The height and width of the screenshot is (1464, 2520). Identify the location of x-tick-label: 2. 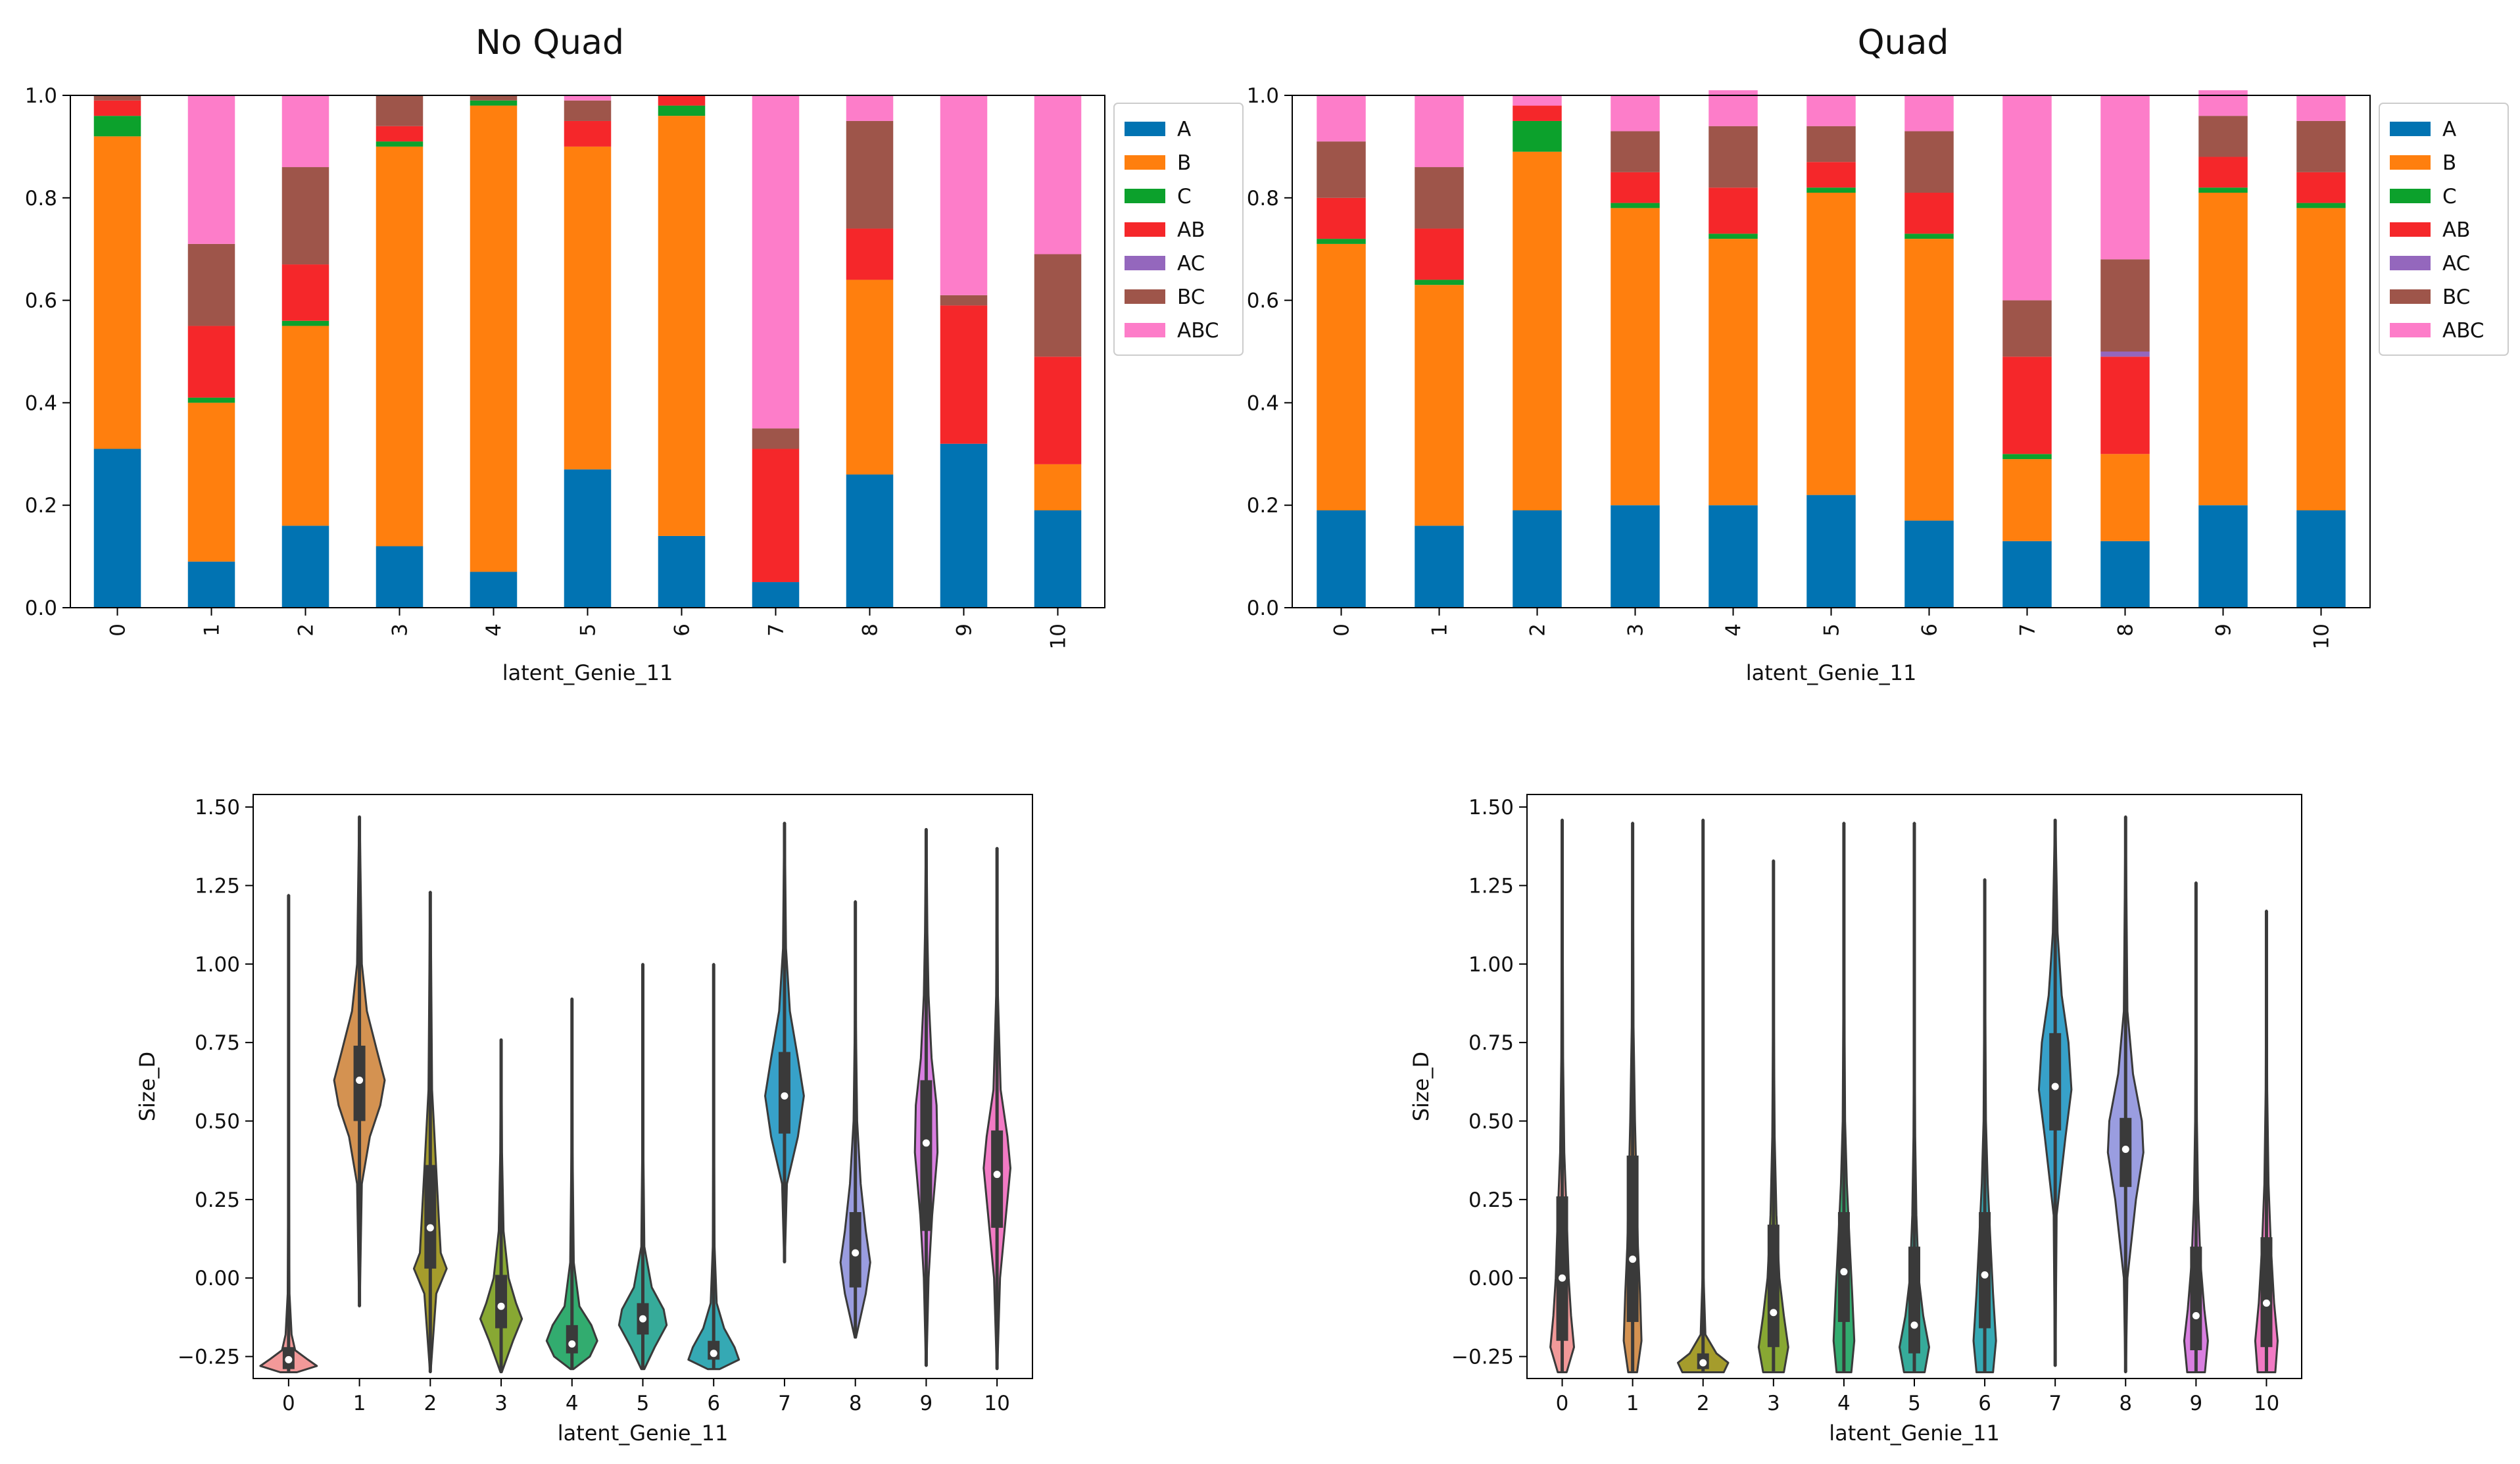
(306, 630).